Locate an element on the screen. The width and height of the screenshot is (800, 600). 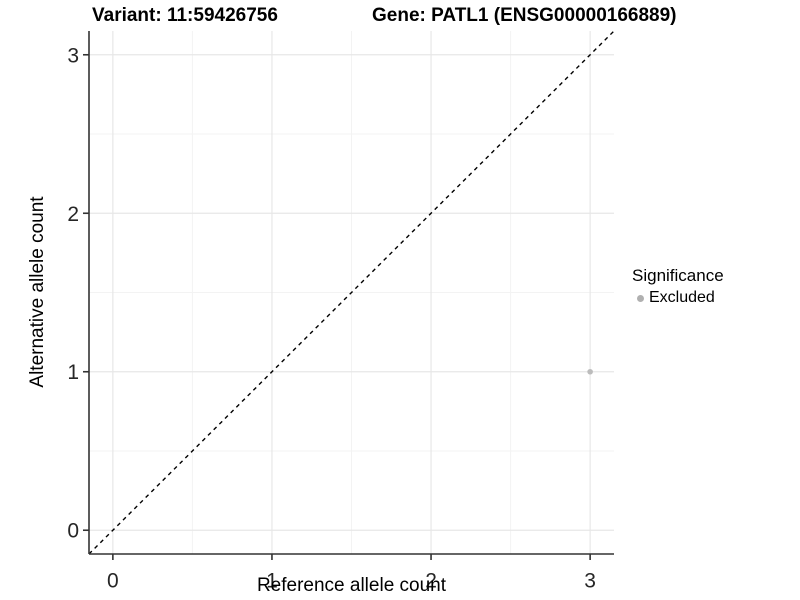
x-tick-label: 2 is located at coordinates (431, 580).